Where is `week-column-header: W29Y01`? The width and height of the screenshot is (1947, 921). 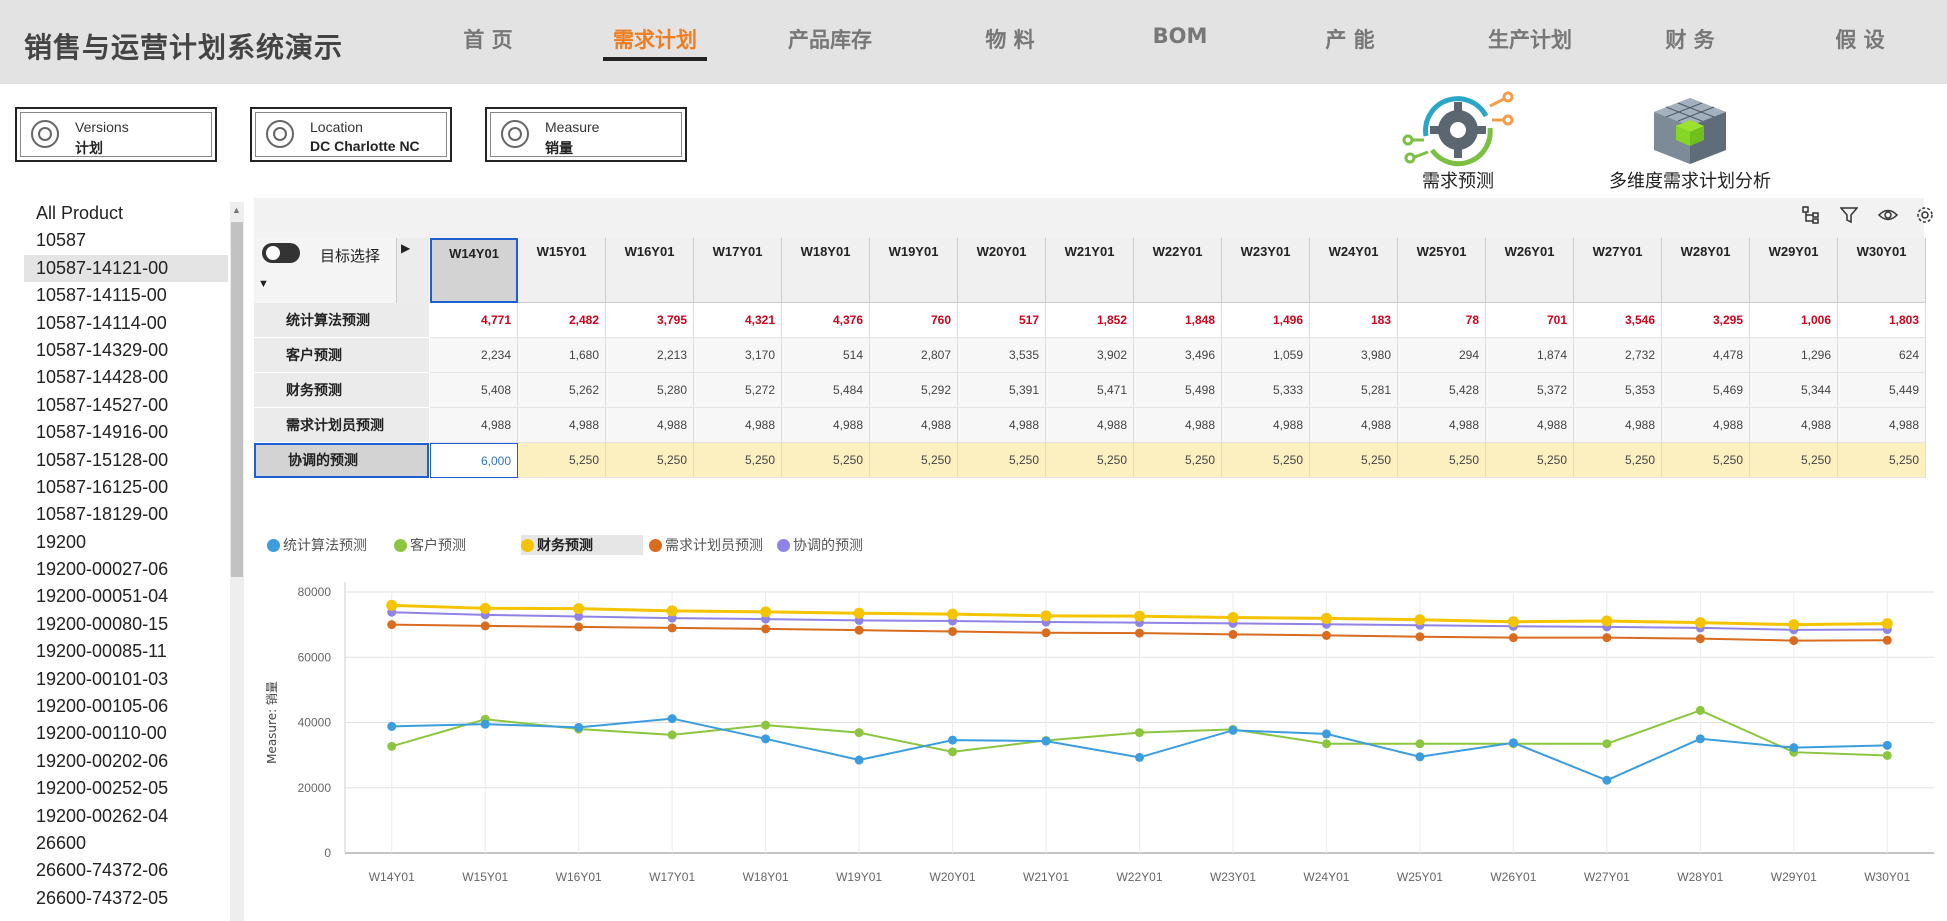 week-column-header: W29Y01 is located at coordinates (1794, 270).